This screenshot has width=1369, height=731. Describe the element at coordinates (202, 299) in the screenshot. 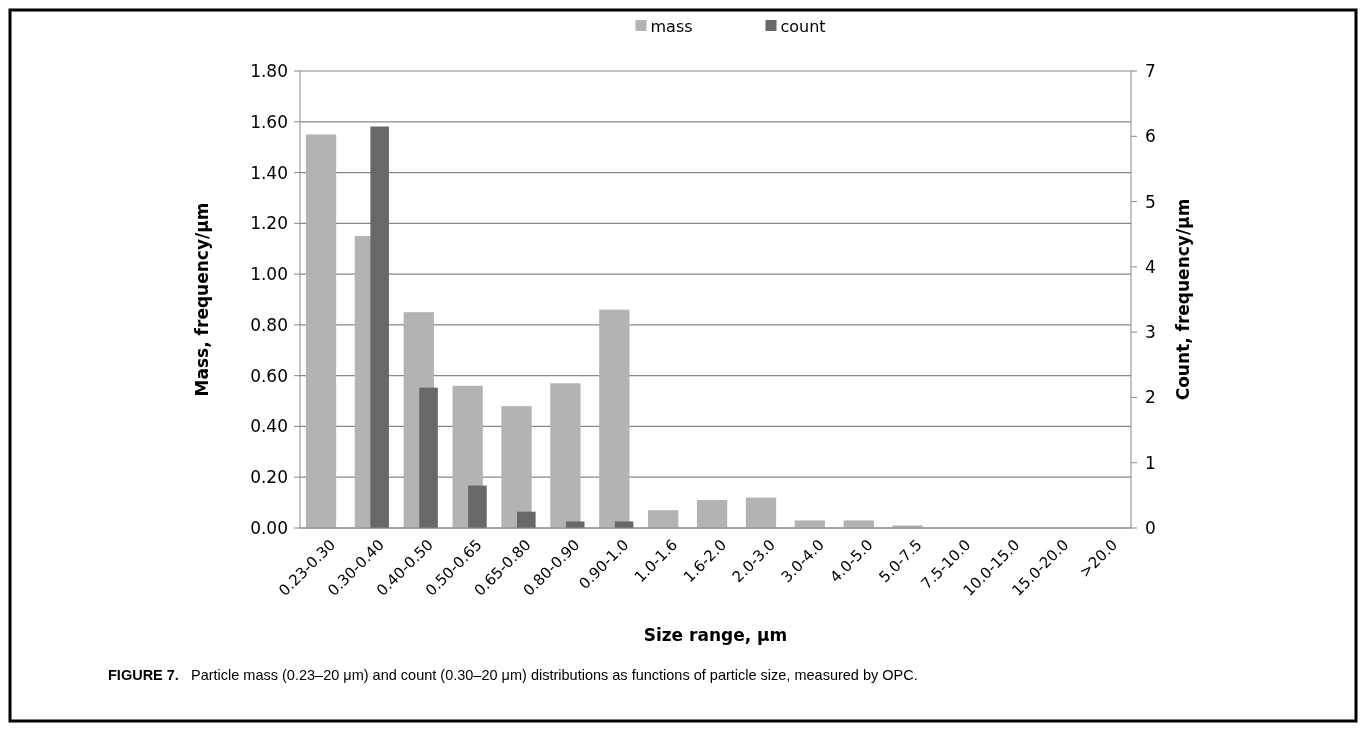

I see `y-axis-title: Mass, frequency/µm` at that location.